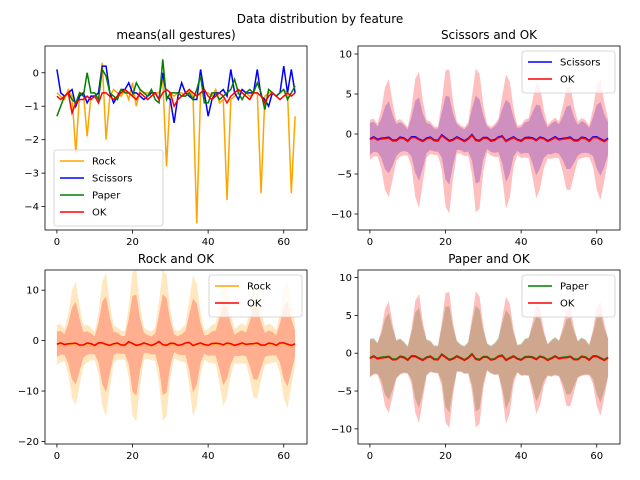 Image resolution: width=640 pixels, height=480 pixels. I want to click on plot-area-rock-ok, so click(176, 346).